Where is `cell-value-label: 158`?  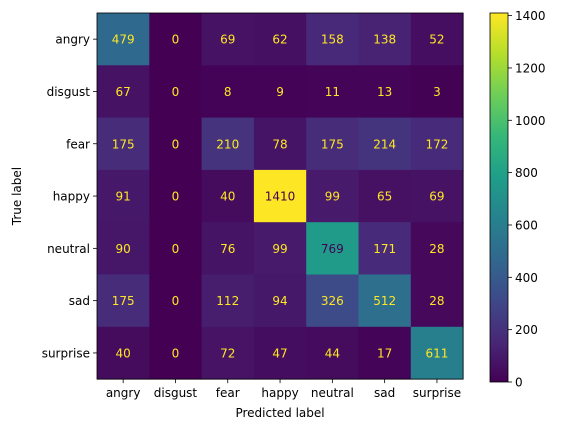 cell-value-label: 158 is located at coordinates (332, 40).